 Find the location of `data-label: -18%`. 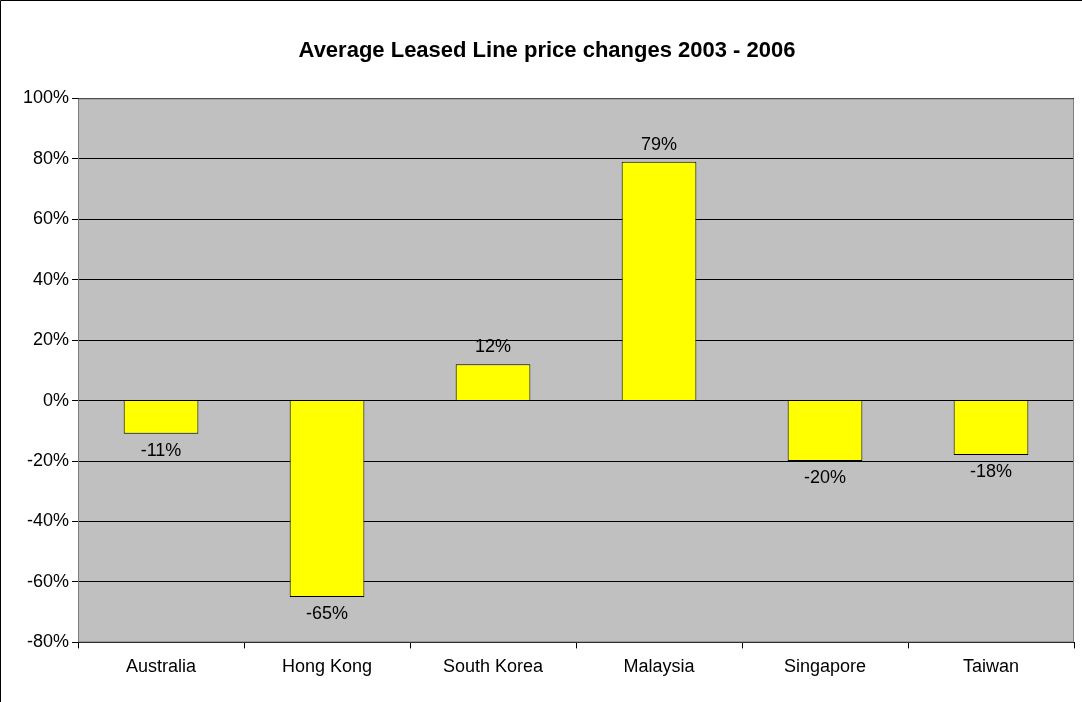

data-label: -18% is located at coordinates (991, 470).